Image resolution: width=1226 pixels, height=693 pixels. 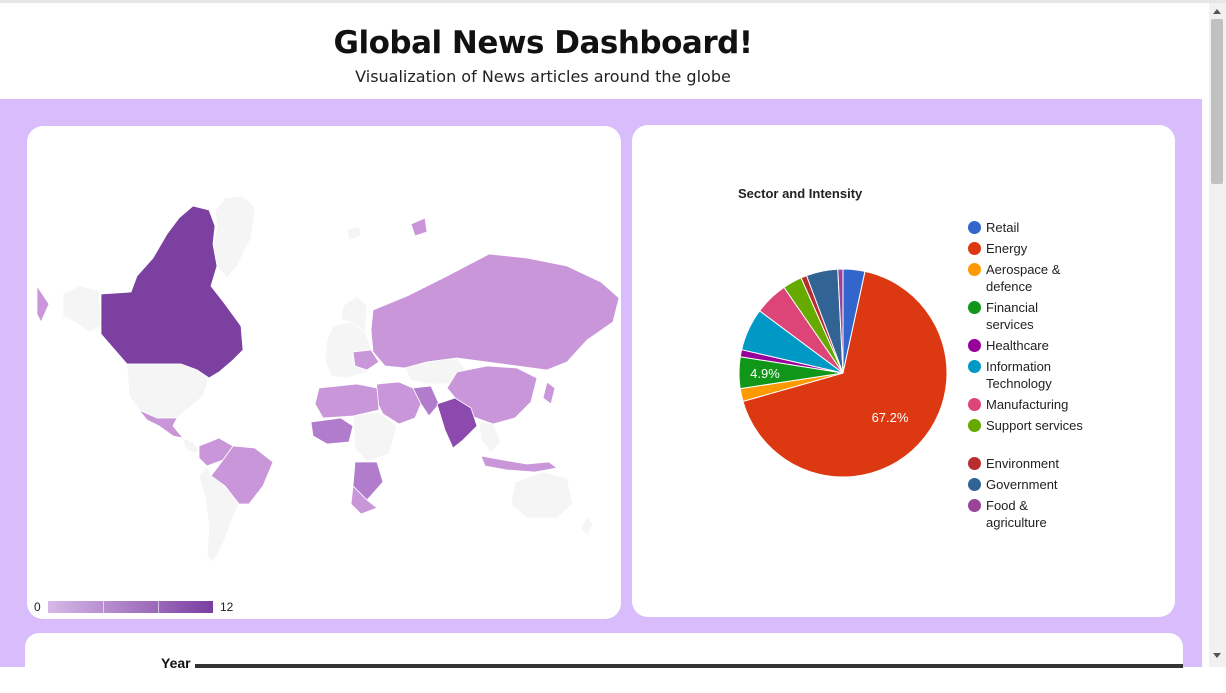 I want to click on map-region-eastern-europe, so click(x=366, y=360).